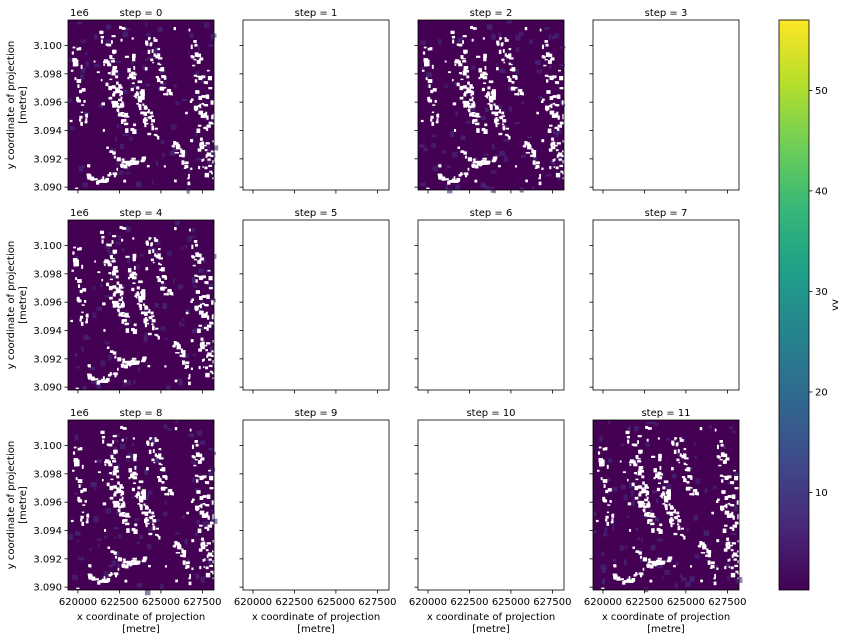 This screenshot has width=848, height=640. I want to click on panel-frame, so click(141, 505).